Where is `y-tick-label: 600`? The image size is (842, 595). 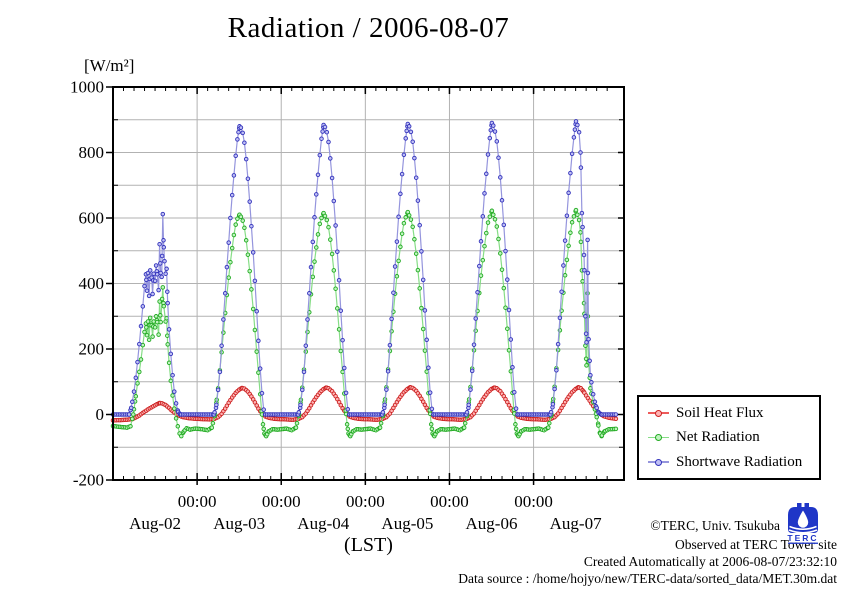 y-tick-label: 600 is located at coordinates (92, 218).